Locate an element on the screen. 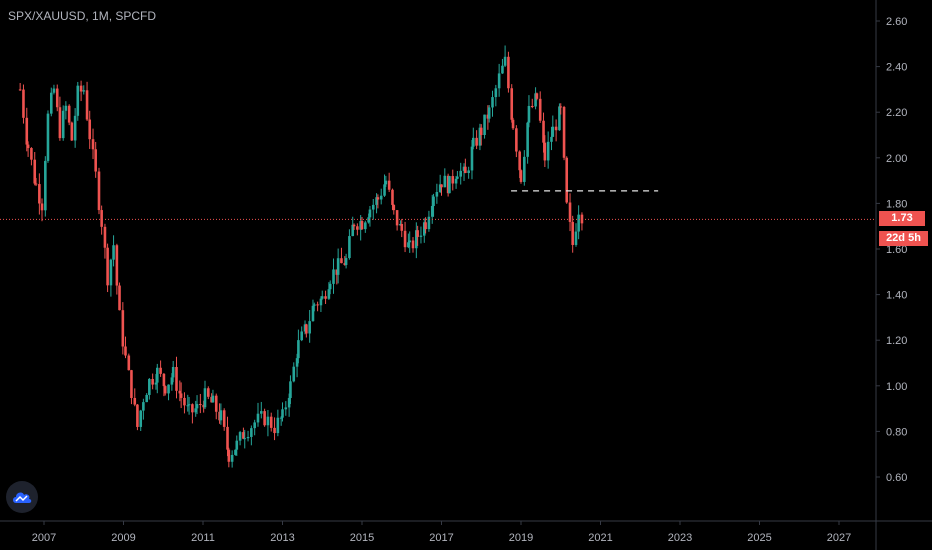 This screenshot has width=932, height=550. x-tick-label: 2027 is located at coordinates (839, 538).